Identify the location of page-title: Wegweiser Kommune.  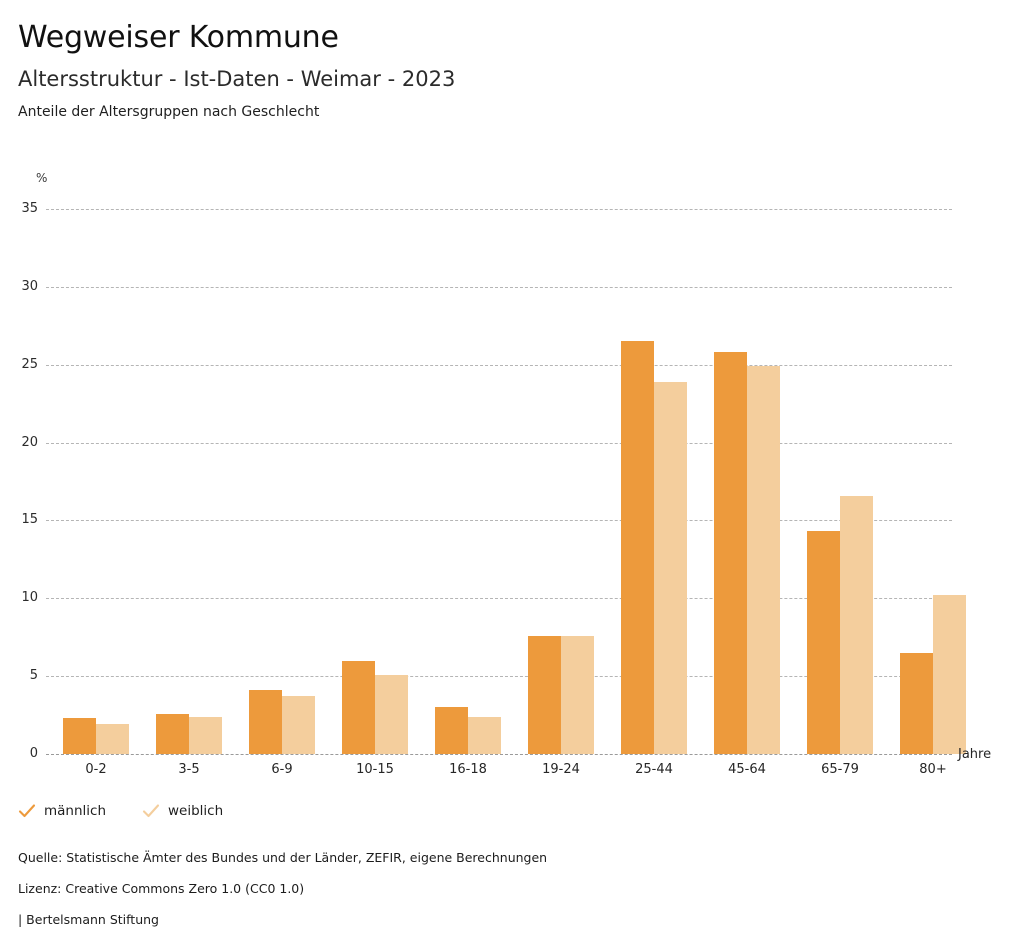
(178, 37).